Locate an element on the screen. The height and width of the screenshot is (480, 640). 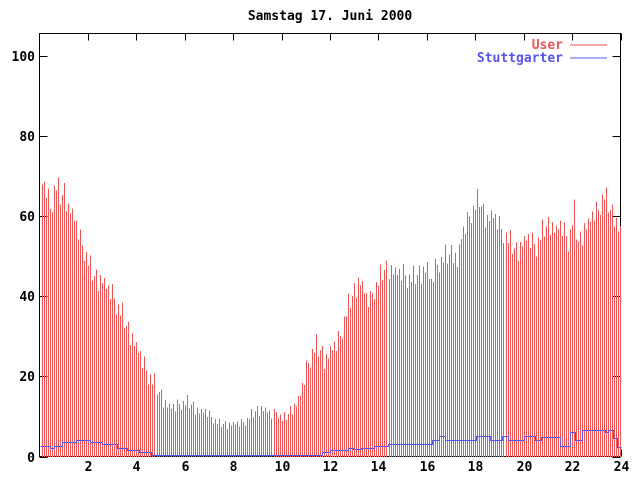
y-axis-label: 60 is located at coordinates (27, 217).